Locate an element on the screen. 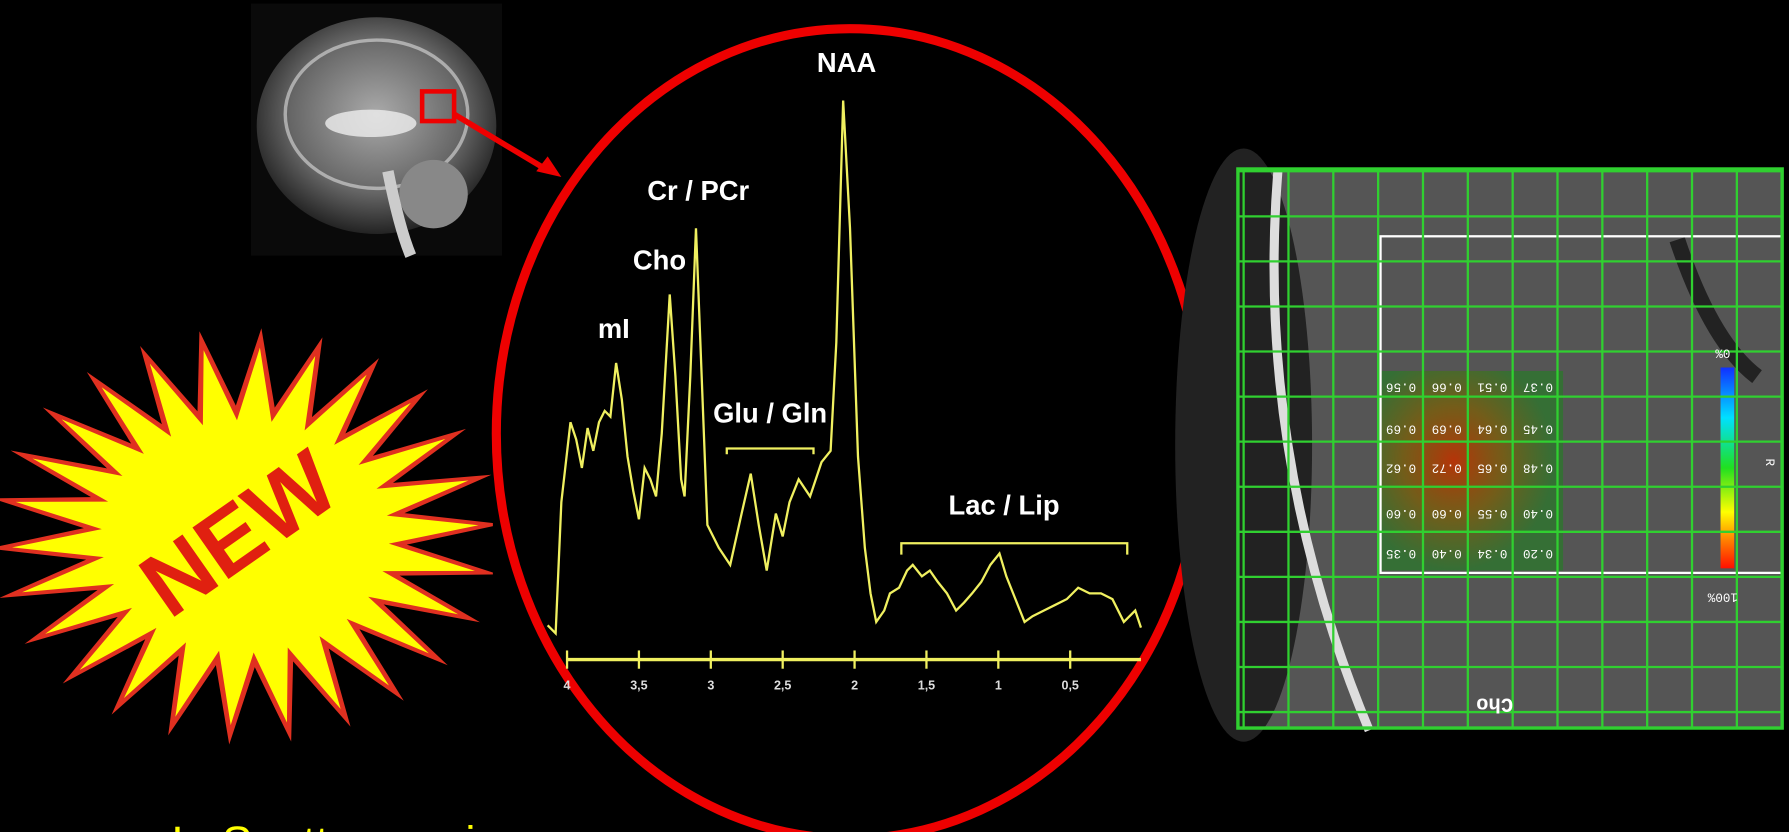 The height and width of the screenshot is (832, 1789). arrow is located at coordinates (499, 141).